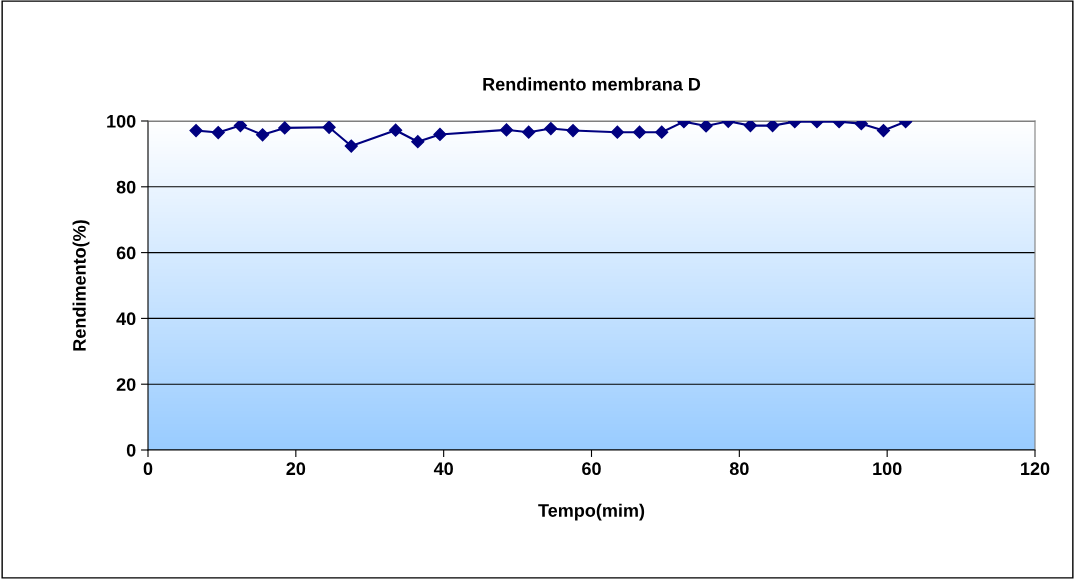  I want to click on x-axis-title: Tempo(mim), so click(591, 512).